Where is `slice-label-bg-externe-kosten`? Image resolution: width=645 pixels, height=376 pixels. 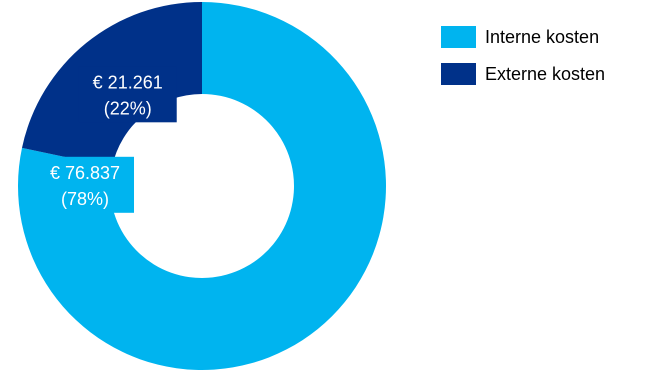 slice-label-bg-externe-kosten is located at coordinates (127, 94).